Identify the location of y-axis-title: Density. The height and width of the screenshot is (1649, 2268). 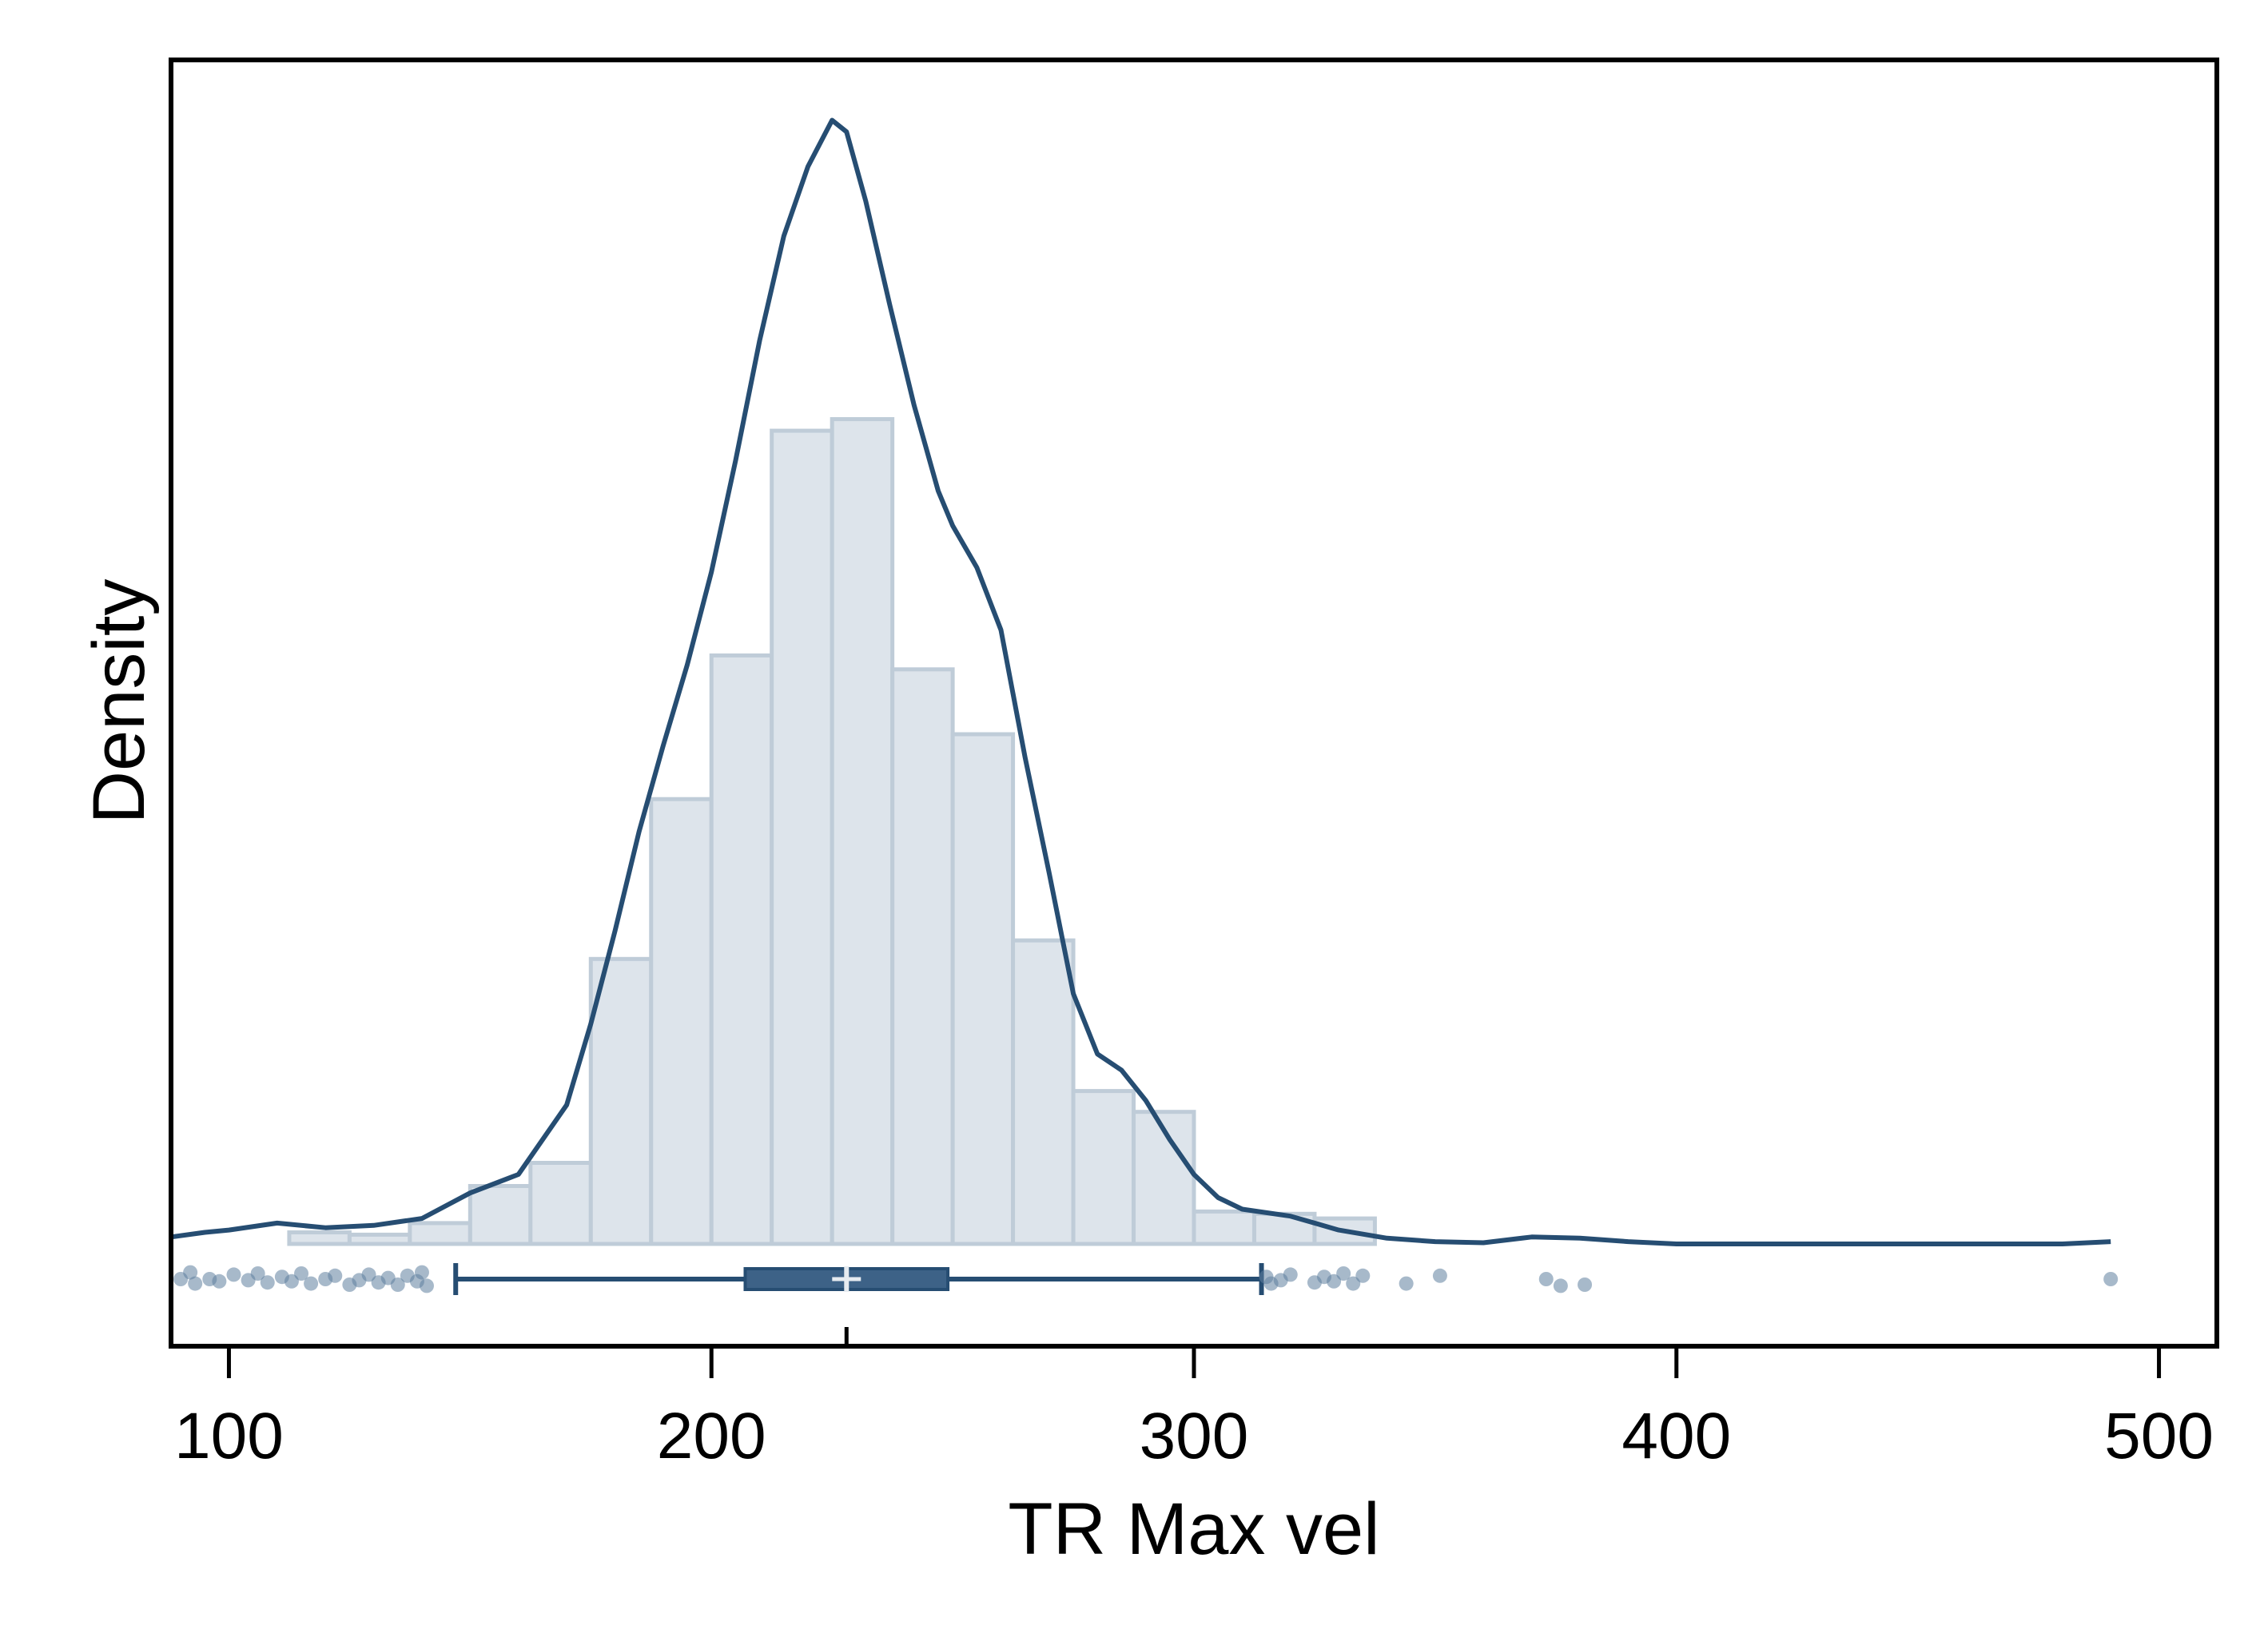
(119, 701).